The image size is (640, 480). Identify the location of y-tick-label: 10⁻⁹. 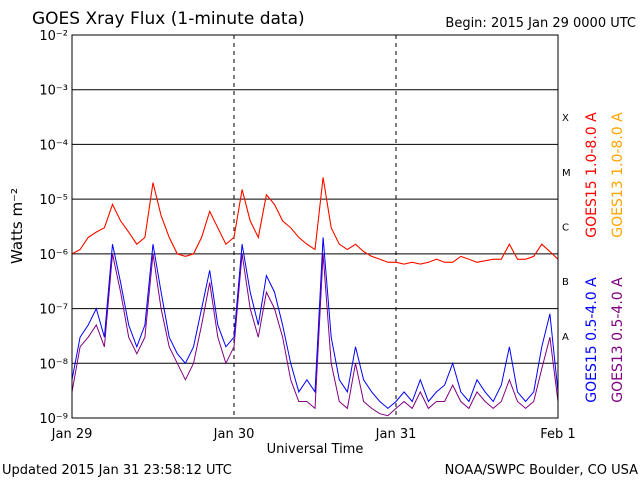
(53, 419).